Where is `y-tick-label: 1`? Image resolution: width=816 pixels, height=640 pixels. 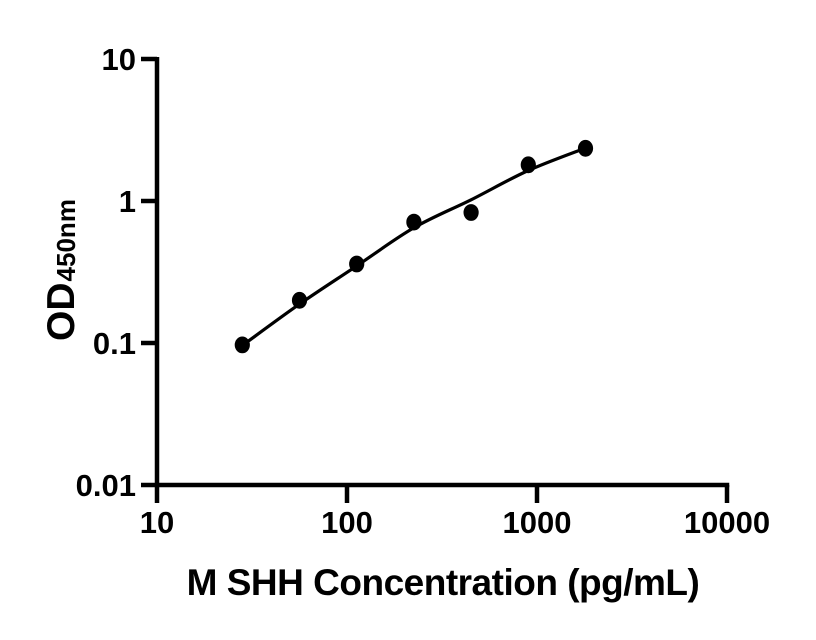
y-tick-label: 1 is located at coordinates (127, 201).